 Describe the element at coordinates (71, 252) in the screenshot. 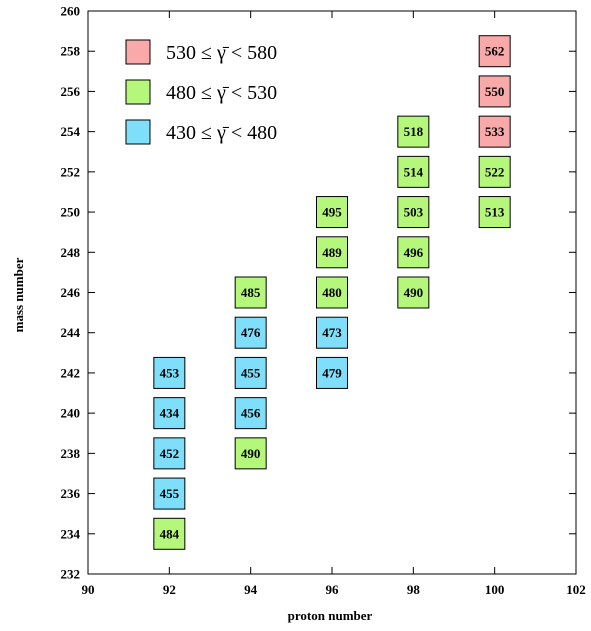

I see `y-tick-label: 248` at that location.